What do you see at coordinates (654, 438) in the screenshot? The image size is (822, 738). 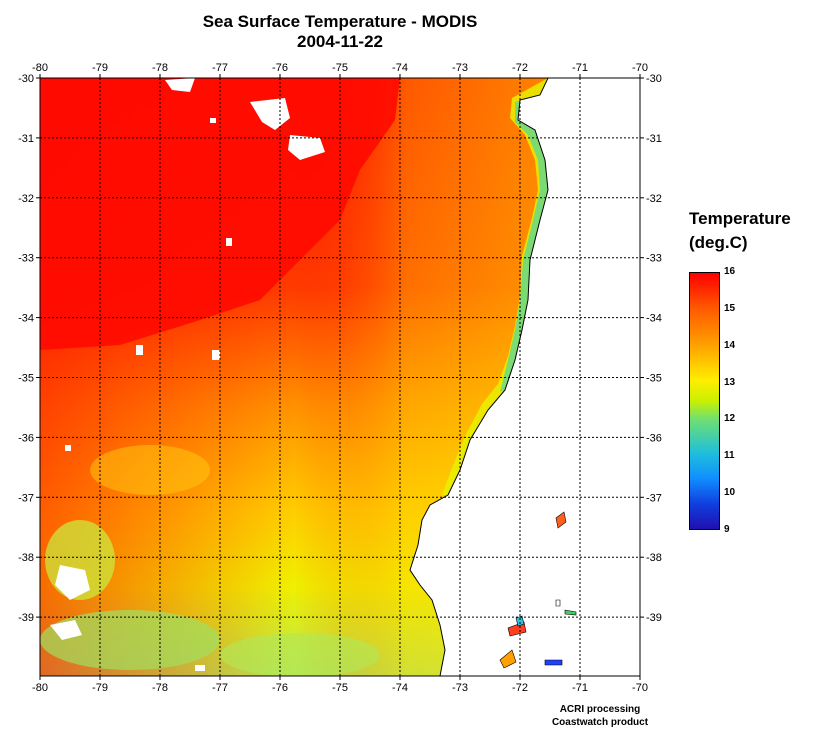 I see `lat-tick-label-right: -36` at bounding box center [654, 438].